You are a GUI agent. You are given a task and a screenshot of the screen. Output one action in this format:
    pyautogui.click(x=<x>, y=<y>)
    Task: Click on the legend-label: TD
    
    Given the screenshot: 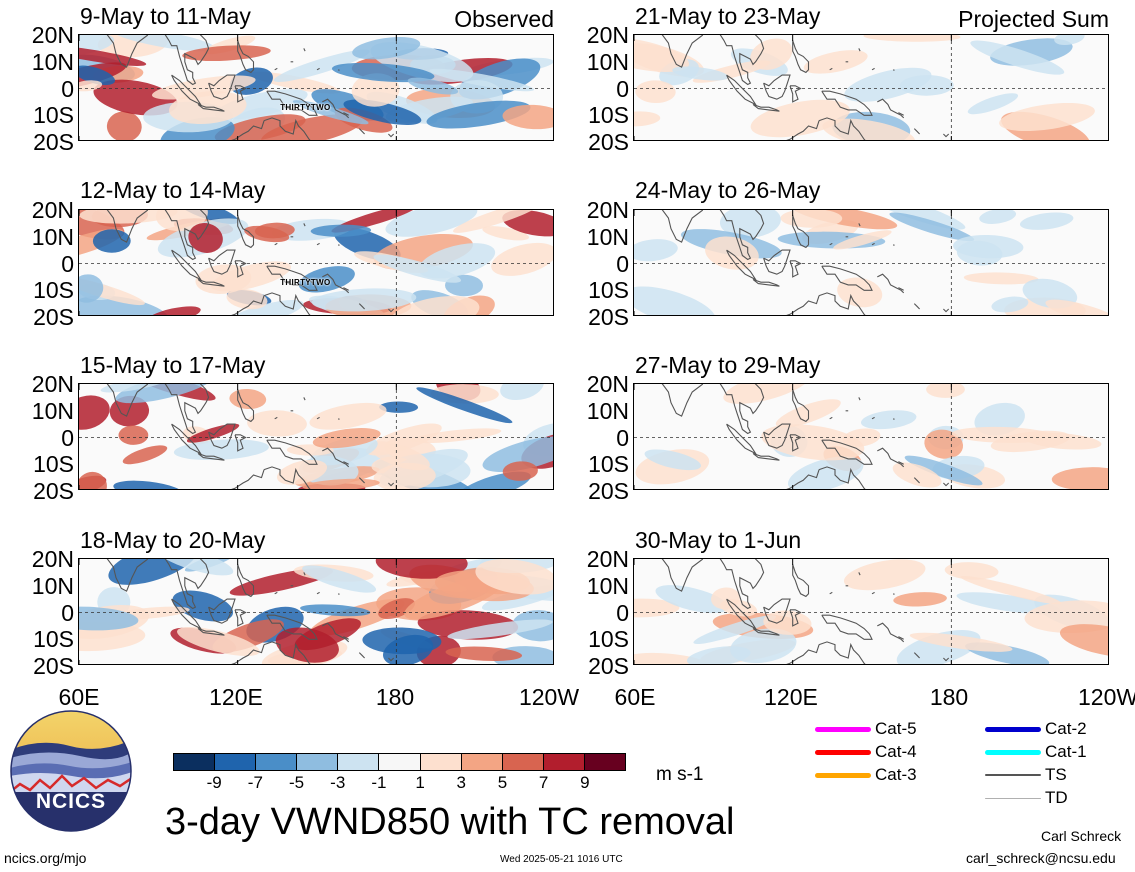 What is the action you would take?
    pyautogui.click(x=1056, y=797)
    